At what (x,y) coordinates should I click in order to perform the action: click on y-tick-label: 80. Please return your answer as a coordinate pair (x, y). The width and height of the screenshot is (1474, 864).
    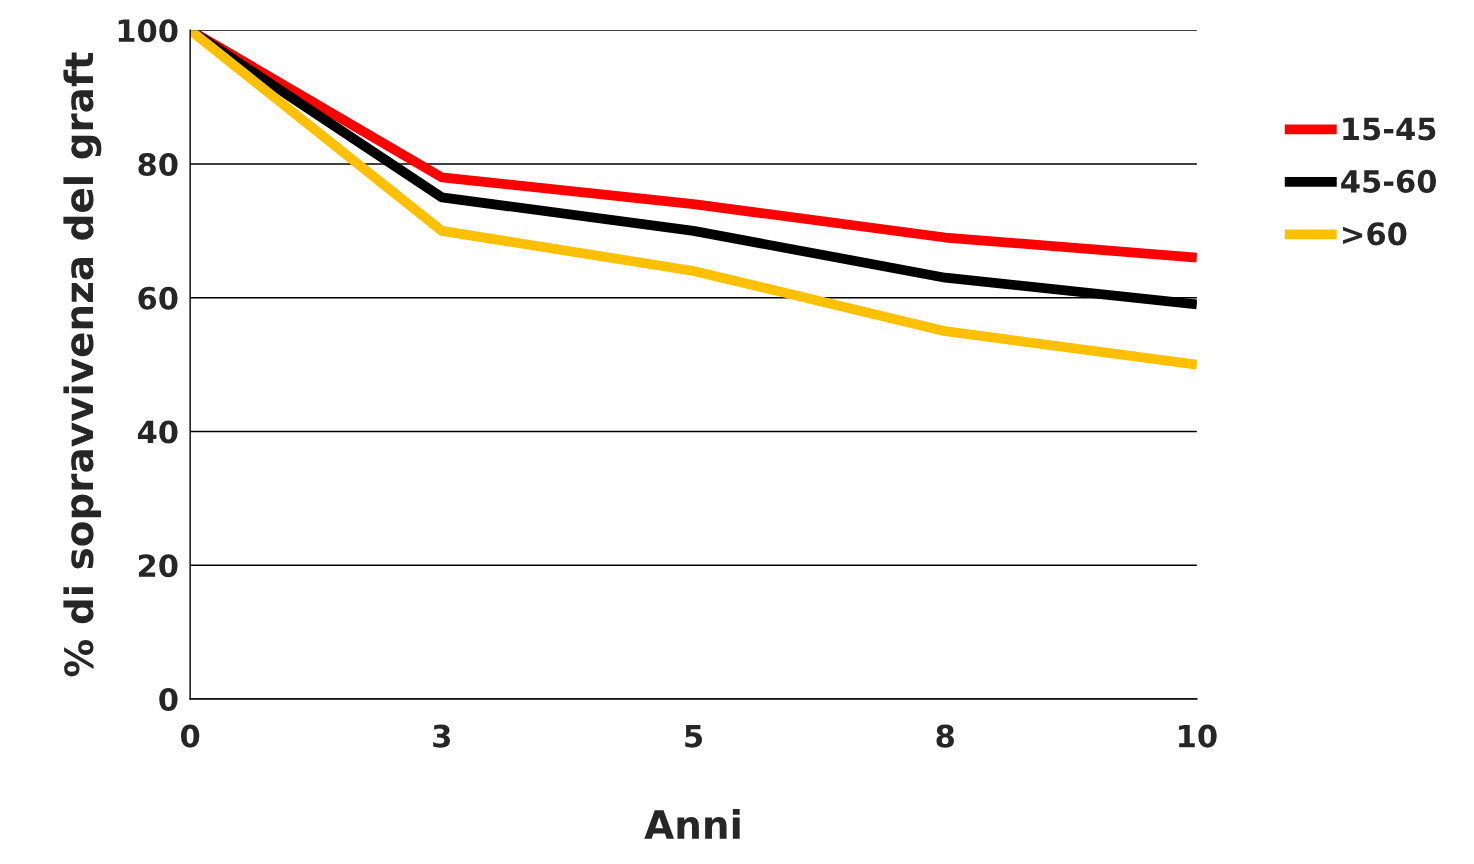
    Looking at the image, I should click on (158, 164).